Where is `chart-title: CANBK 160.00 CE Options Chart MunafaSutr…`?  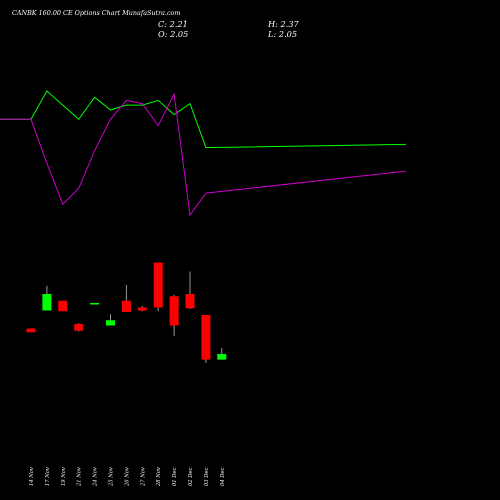
chart-title: CANBK 160.00 CE Options Chart MunafaSutr… is located at coordinates (96, 13).